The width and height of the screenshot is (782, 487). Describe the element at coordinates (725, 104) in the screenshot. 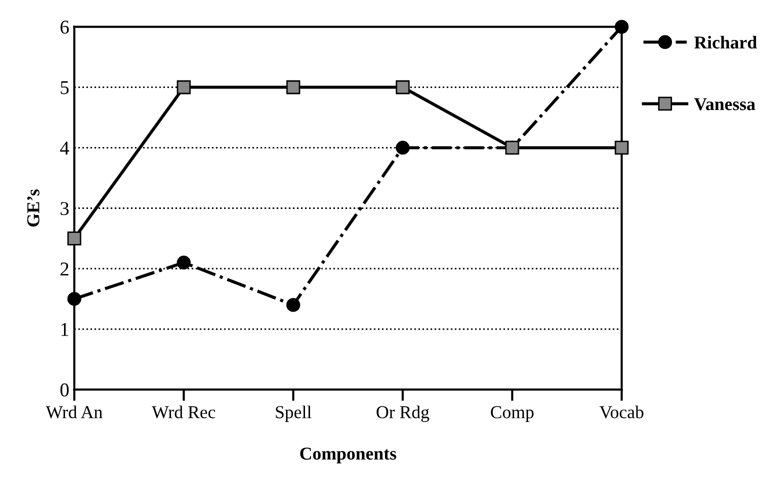

I see `legend-label: Vanessa` at that location.